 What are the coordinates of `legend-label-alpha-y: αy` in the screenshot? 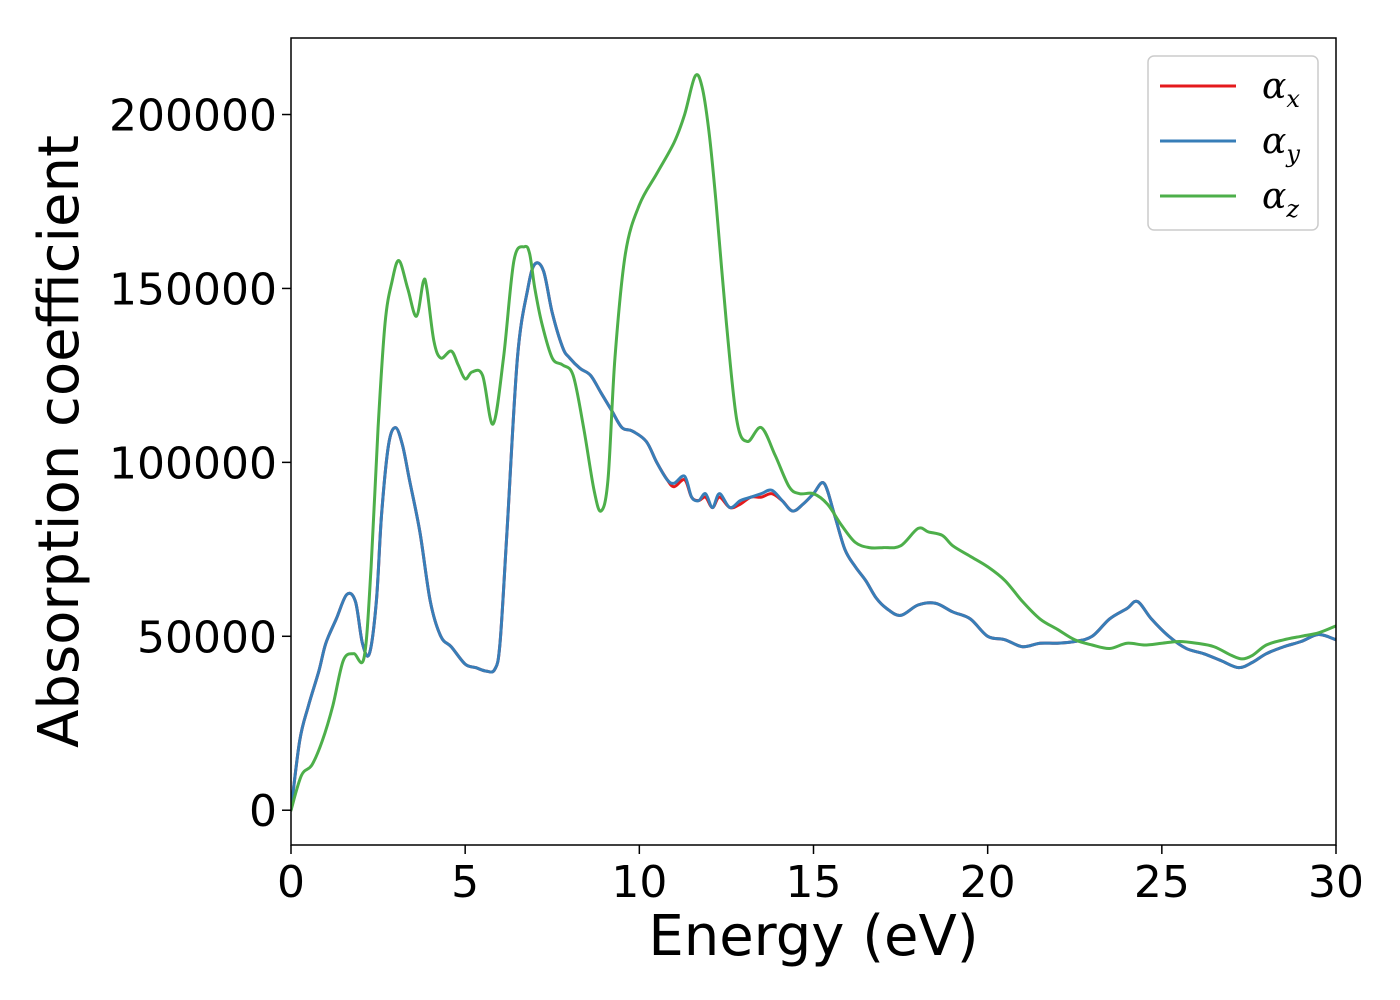 It's located at (1281, 144).